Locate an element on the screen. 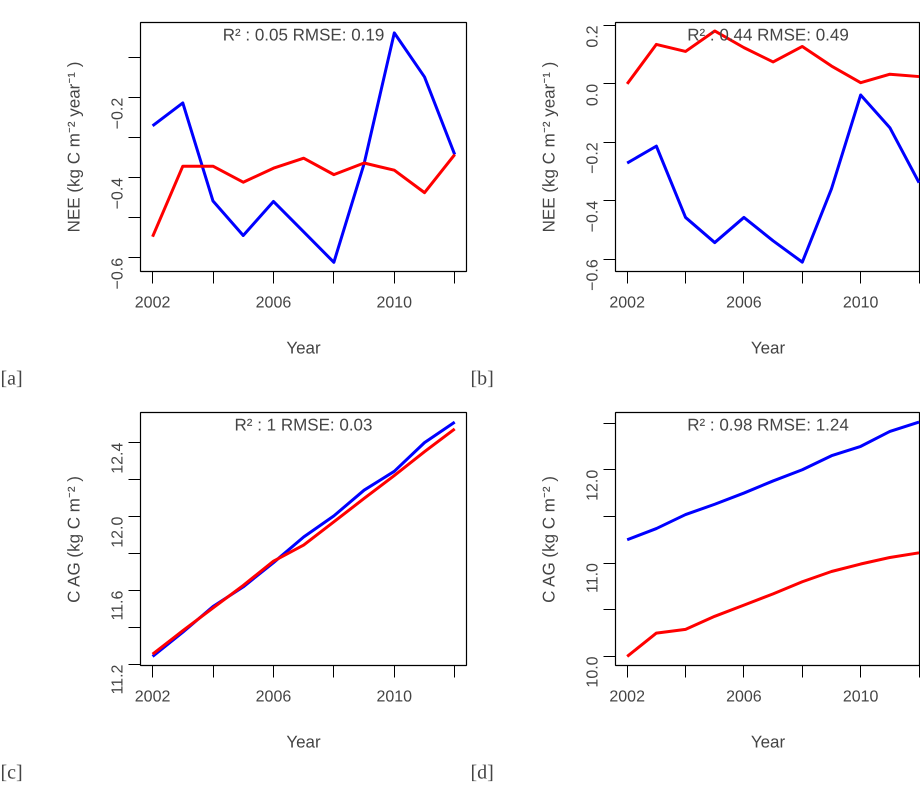 The width and height of the screenshot is (920, 789). y-tick-label: 11.6 is located at coordinates (118, 605).